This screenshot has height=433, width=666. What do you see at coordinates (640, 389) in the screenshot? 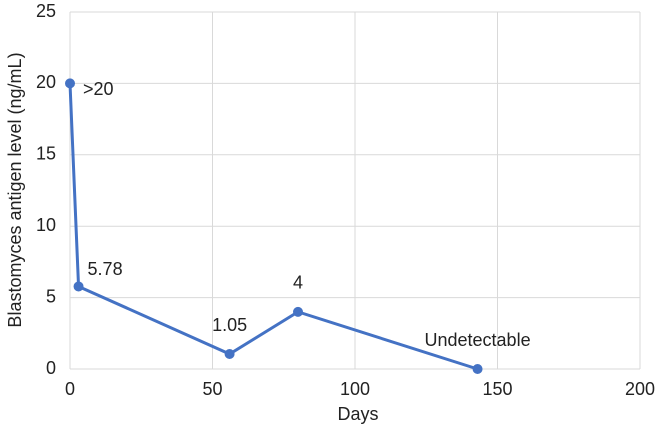
I see `x-tick-label: 200` at bounding box center [640, 389].